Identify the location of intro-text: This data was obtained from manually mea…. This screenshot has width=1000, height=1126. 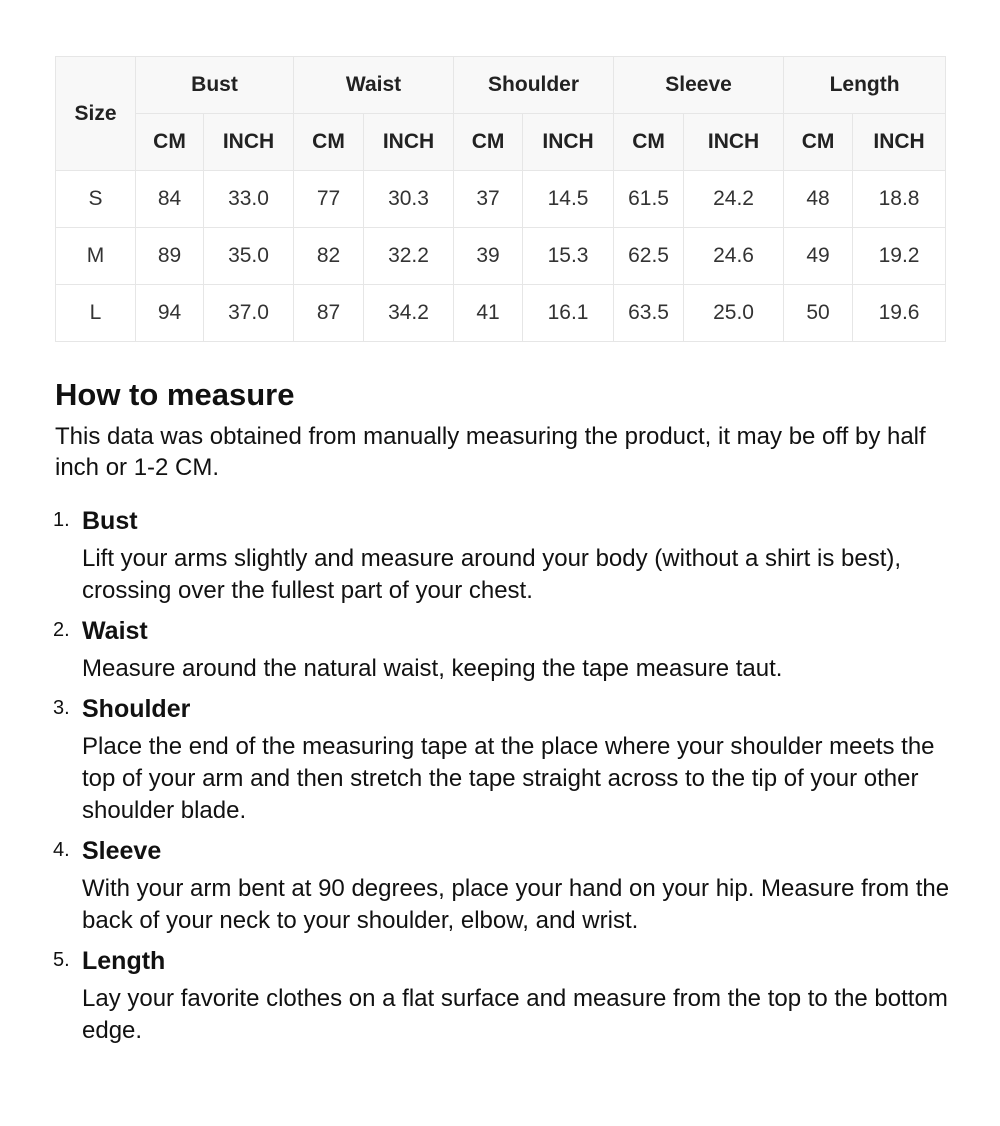
(490, 452).